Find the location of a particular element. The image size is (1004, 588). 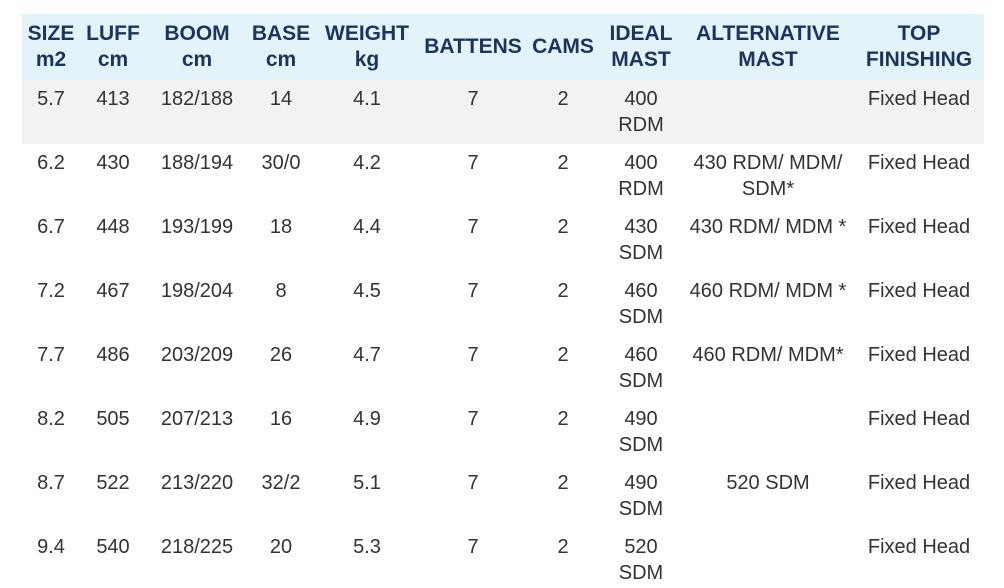

header-line: SIZE is located at coordinates (51, 33).